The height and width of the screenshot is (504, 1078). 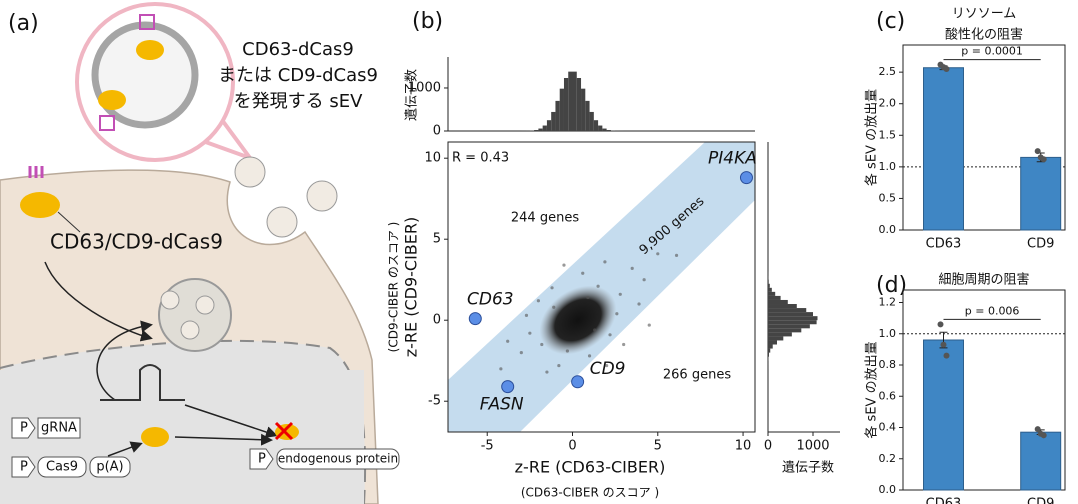 I want to click on x-tick-label: 0, so click(x=768, y=446).